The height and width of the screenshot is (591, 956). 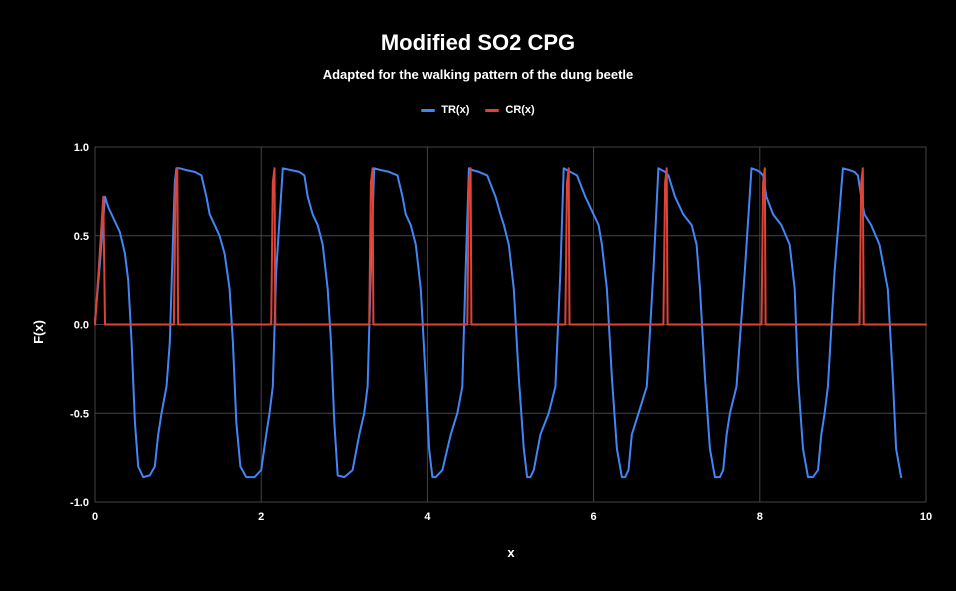 What do you see at coordinates (492, 110) in the screenshot?
I see `legend-swatch-cr` at bounding box center [492, 110].